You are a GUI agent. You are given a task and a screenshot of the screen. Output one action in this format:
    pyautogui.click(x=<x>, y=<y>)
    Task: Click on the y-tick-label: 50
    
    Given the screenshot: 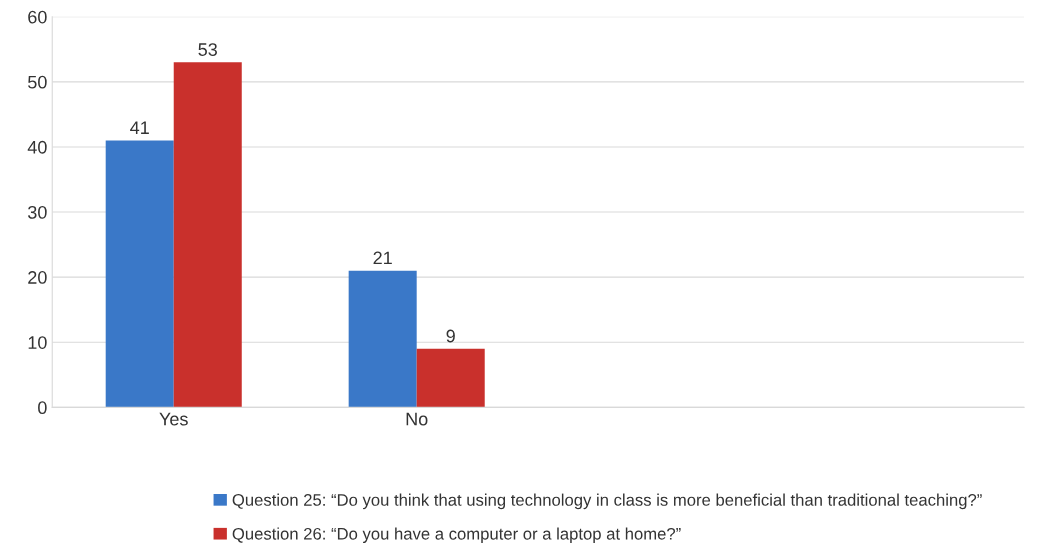 What is the action you would take?
    pyautogui.click(x=37, y=82)
    